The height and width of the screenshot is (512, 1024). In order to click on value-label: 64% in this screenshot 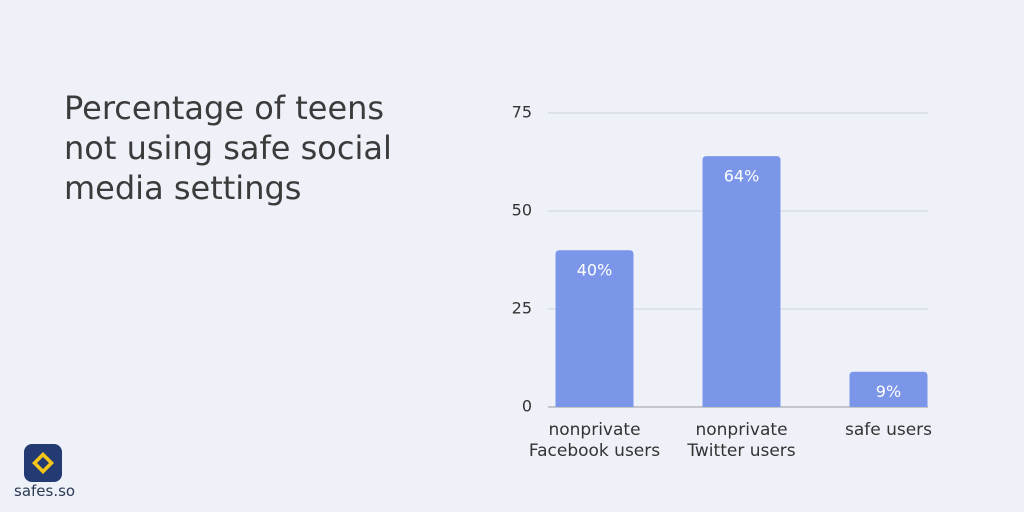, I will do `click(742, 176)`.